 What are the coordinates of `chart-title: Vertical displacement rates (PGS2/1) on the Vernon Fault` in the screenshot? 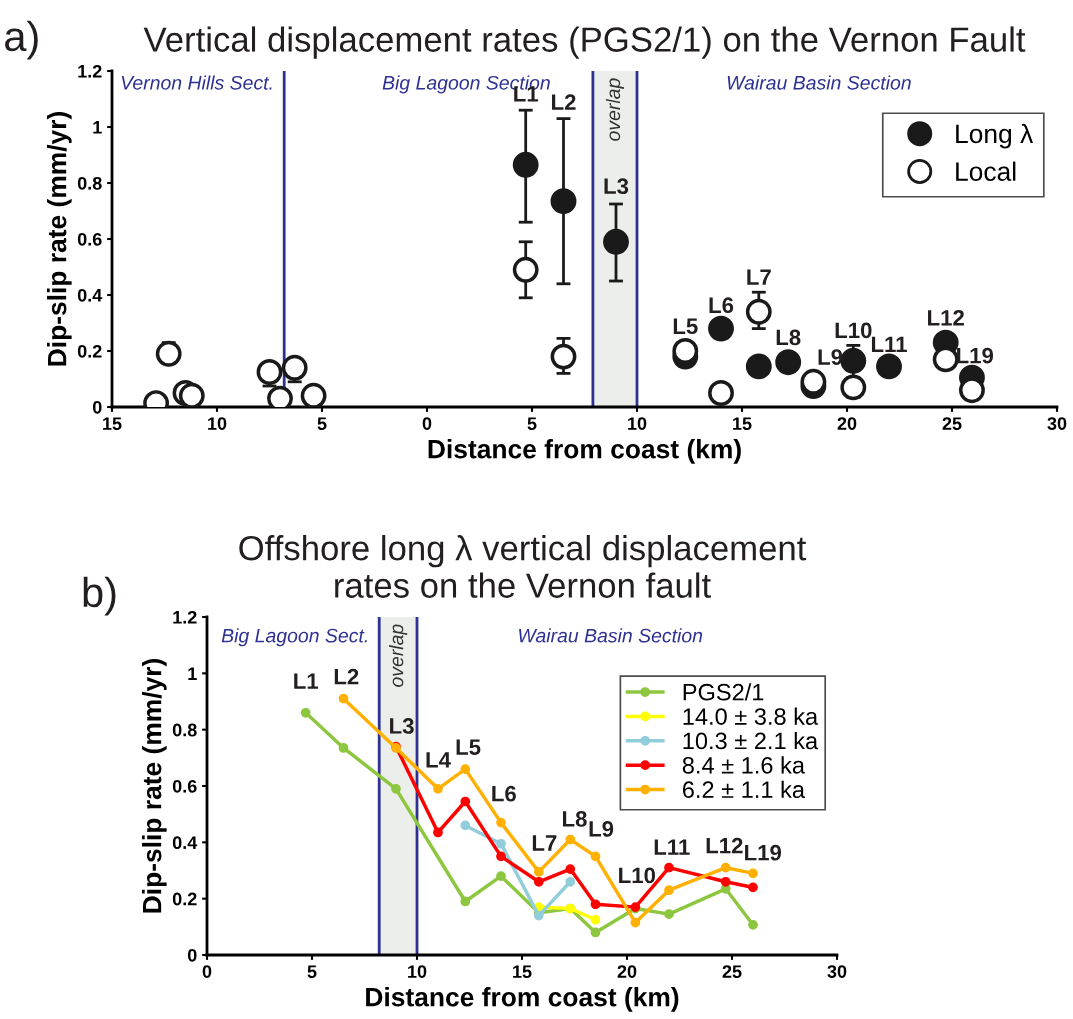 It's located at (584, 42).